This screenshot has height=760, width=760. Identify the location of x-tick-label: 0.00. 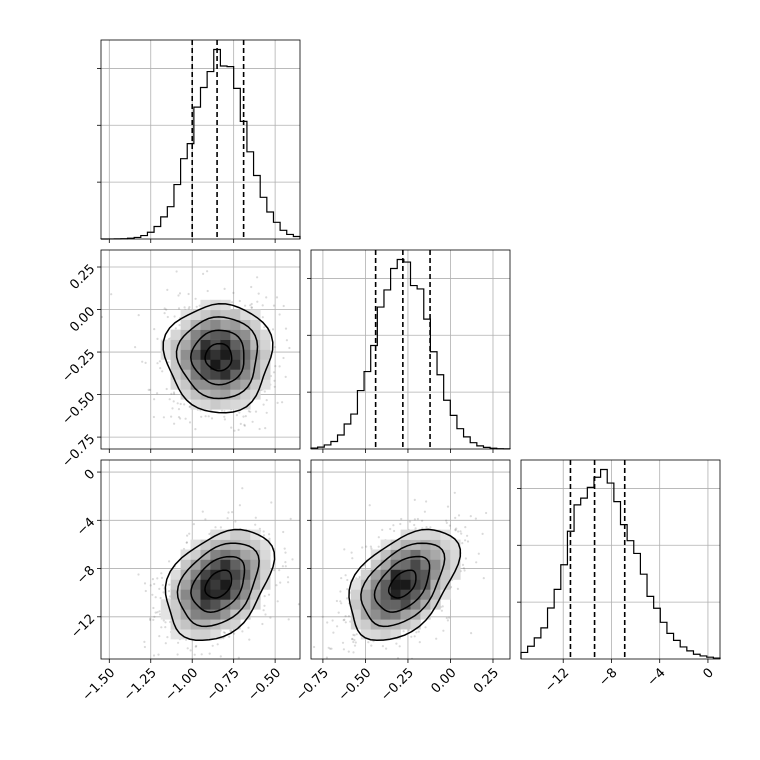
(443, 680).